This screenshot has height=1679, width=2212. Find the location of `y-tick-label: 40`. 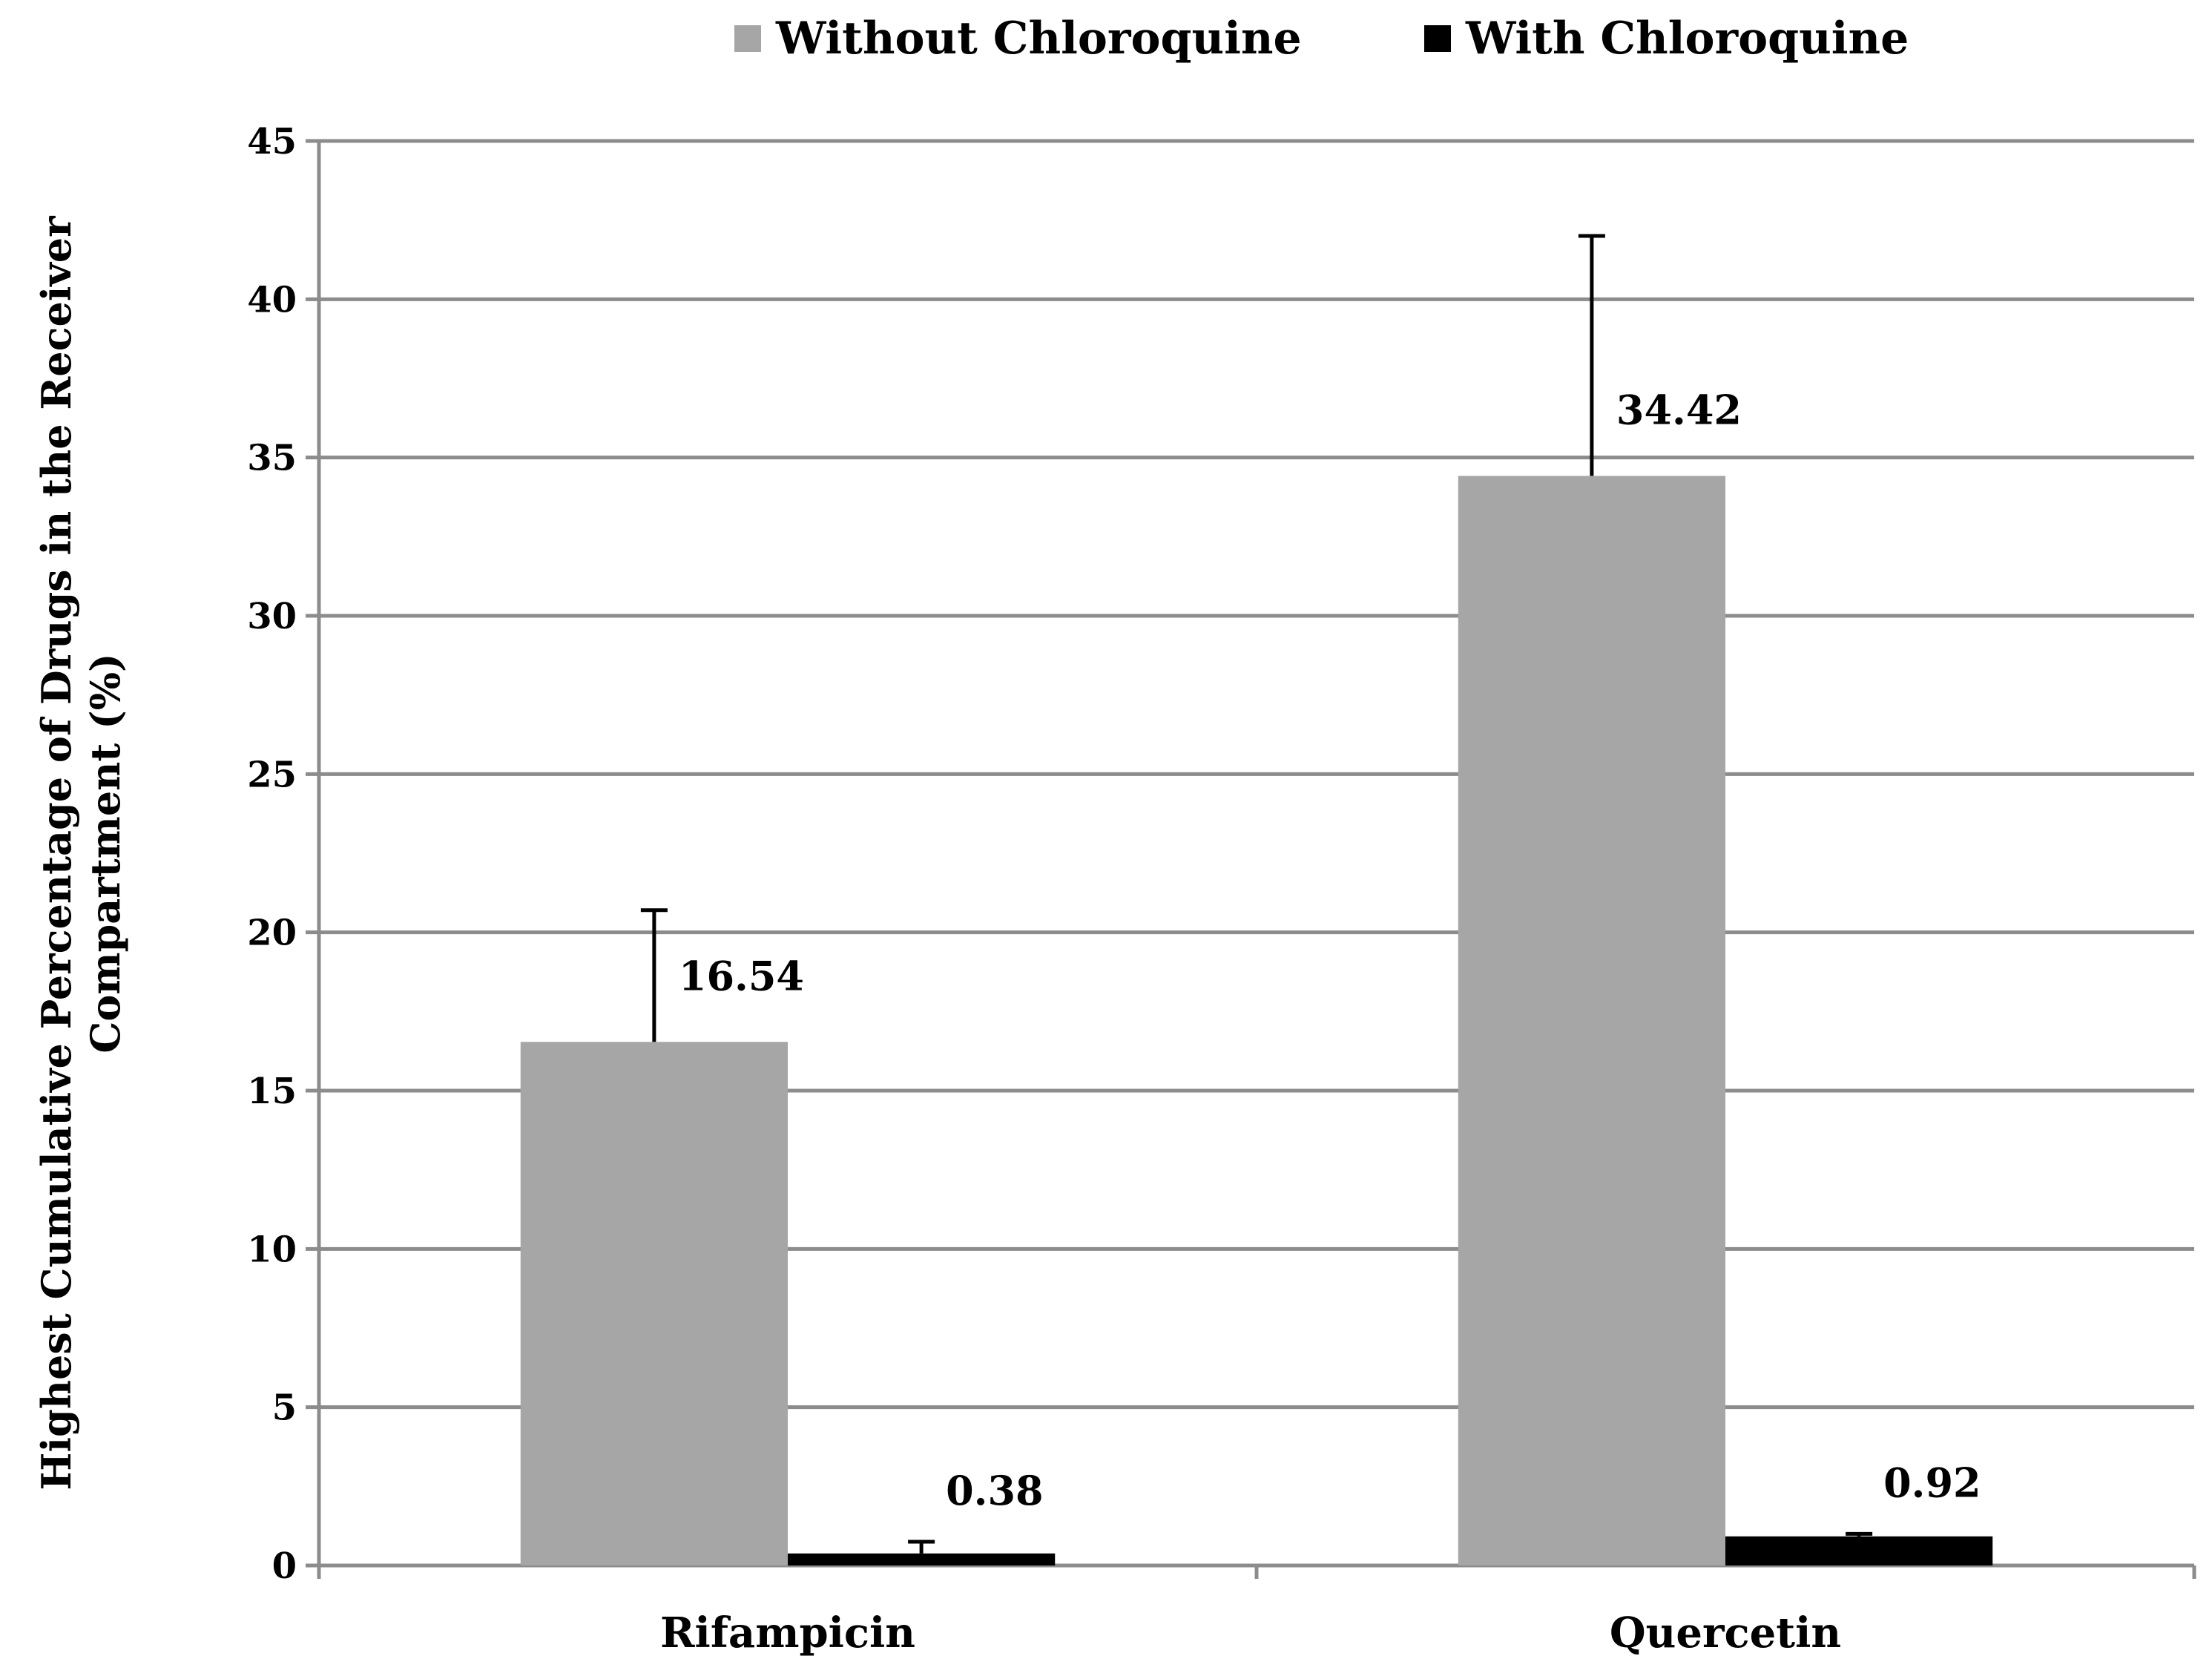

y-tick-label: 40 is located at coordinates (272, 300).